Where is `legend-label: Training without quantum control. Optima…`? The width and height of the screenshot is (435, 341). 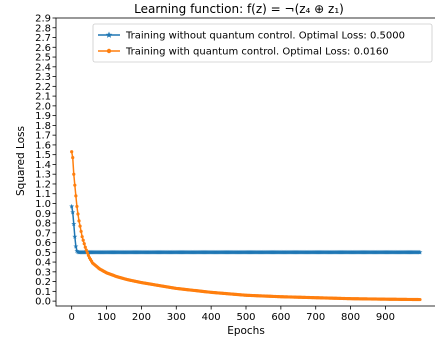
legend-label: Training without quantum control. Optima… is located at coordinates (265, 36).